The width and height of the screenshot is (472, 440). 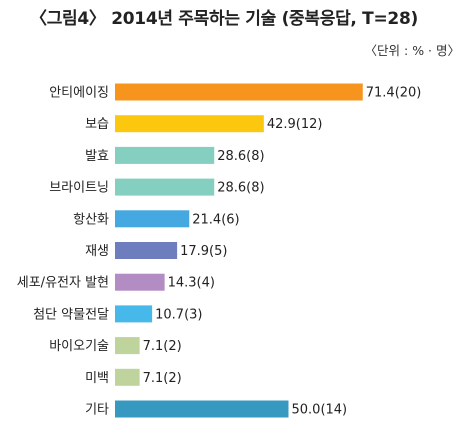 What do you see at coordinates (97, 410) in the screenshot?
I see `category-label-10: 기타` at bounding box center [97, 410].